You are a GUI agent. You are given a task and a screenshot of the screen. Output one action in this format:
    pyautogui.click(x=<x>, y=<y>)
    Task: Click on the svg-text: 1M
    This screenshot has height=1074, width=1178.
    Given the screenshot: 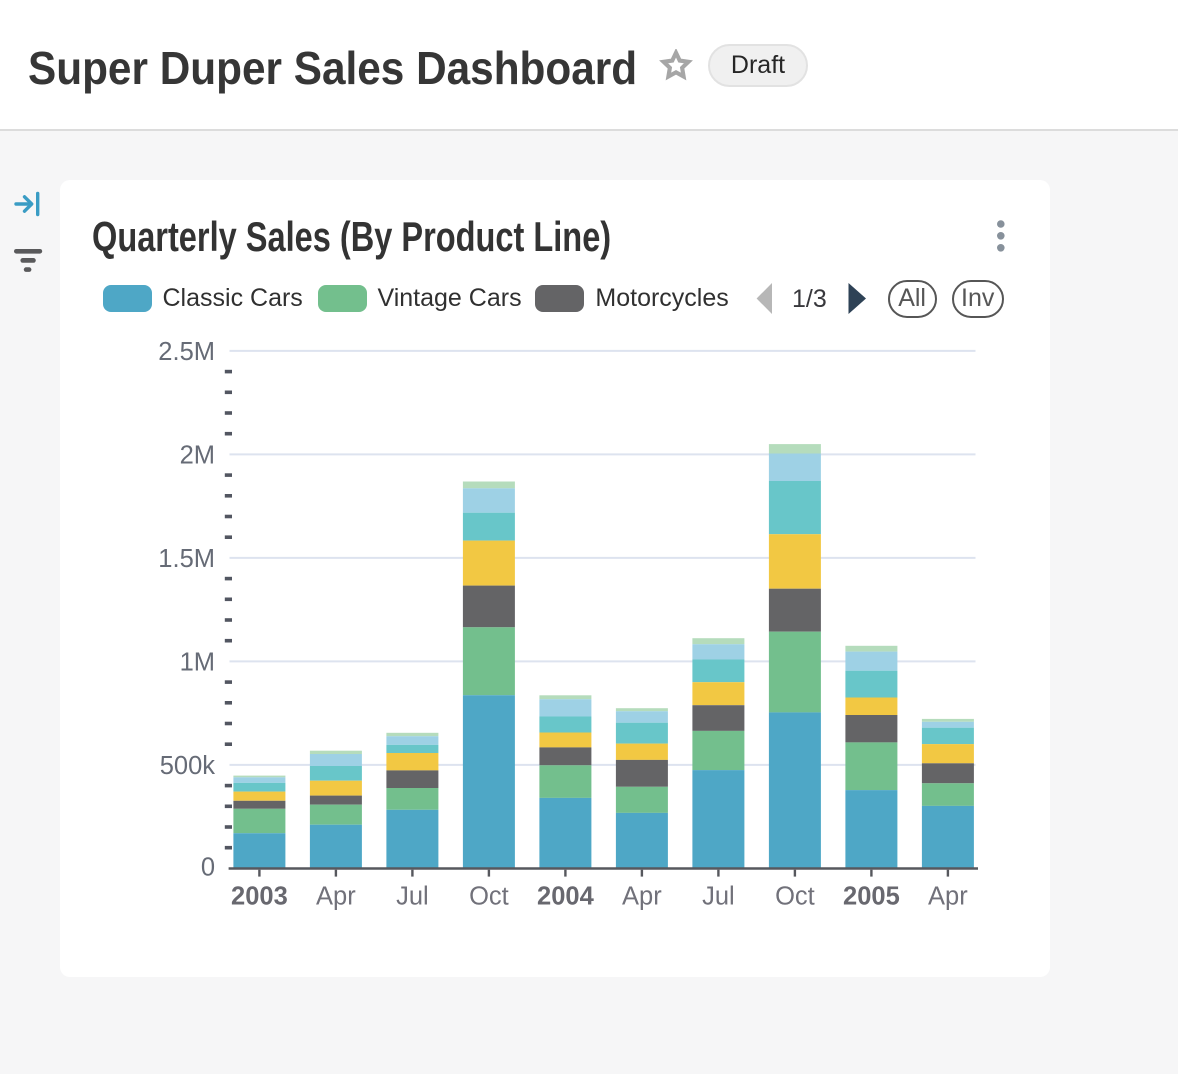 What is the action you would take?
    pyautogui.click(x=197, y=662)
    